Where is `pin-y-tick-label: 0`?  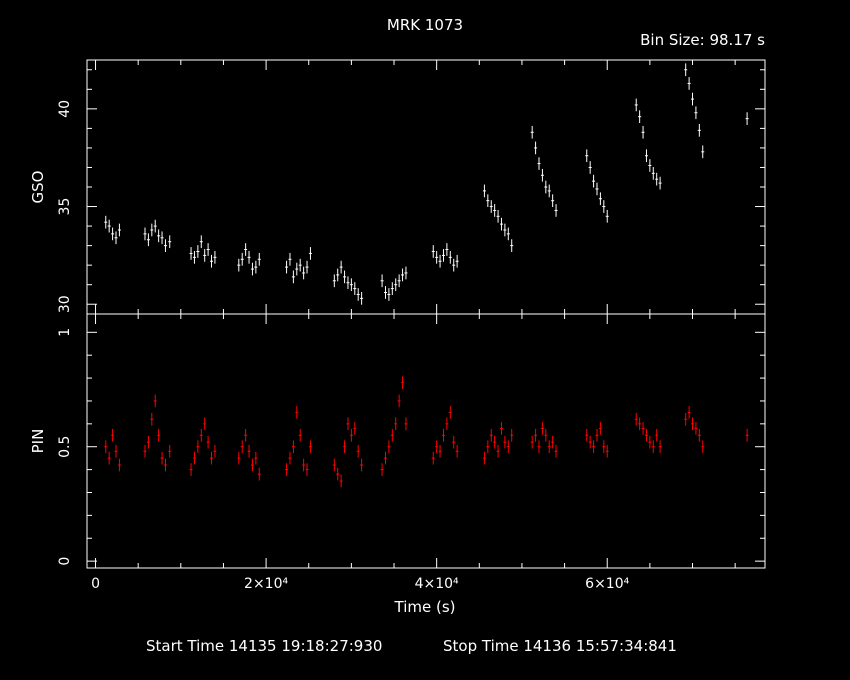
pin-y-tick-label: 0 is located at coordinates (65, 561).